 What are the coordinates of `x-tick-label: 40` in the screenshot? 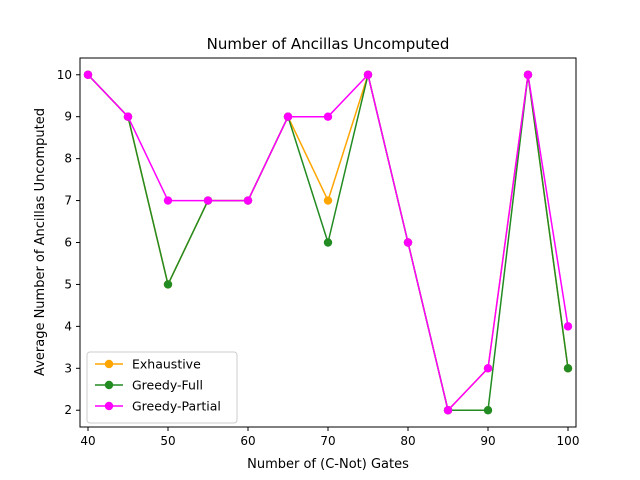 It's located at (87, 441).